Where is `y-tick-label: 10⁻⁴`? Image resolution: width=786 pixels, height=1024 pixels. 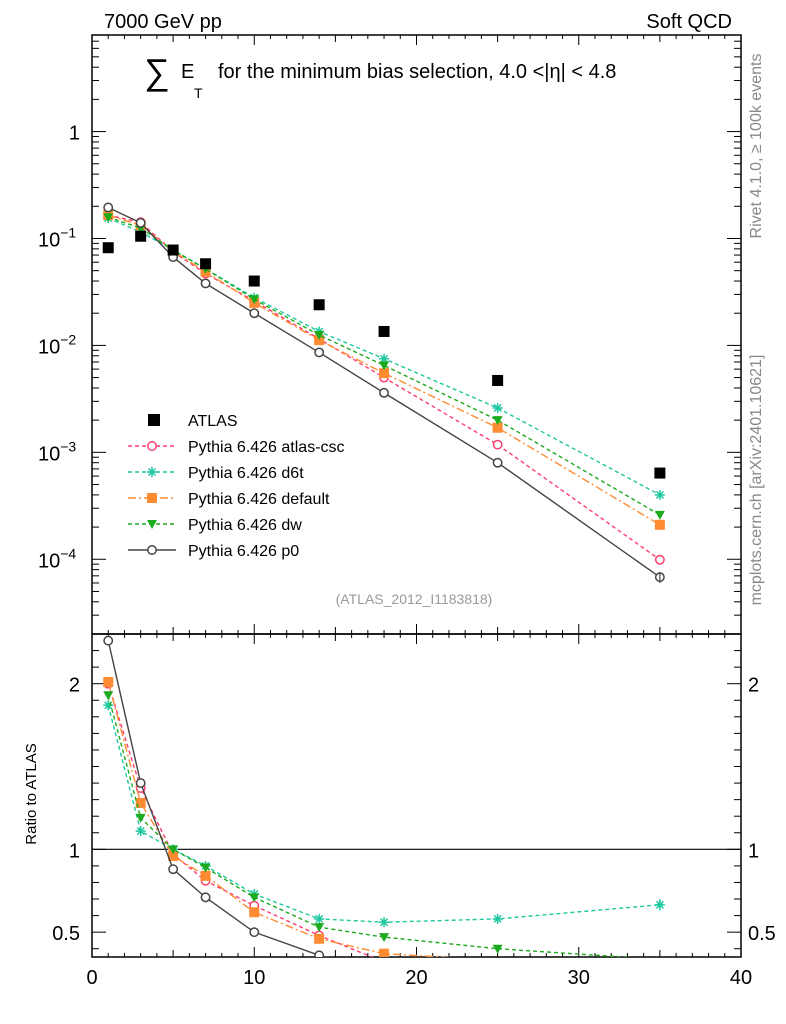
y-tick-label: 10⁻⁴ is located at coordinates (57, 558).